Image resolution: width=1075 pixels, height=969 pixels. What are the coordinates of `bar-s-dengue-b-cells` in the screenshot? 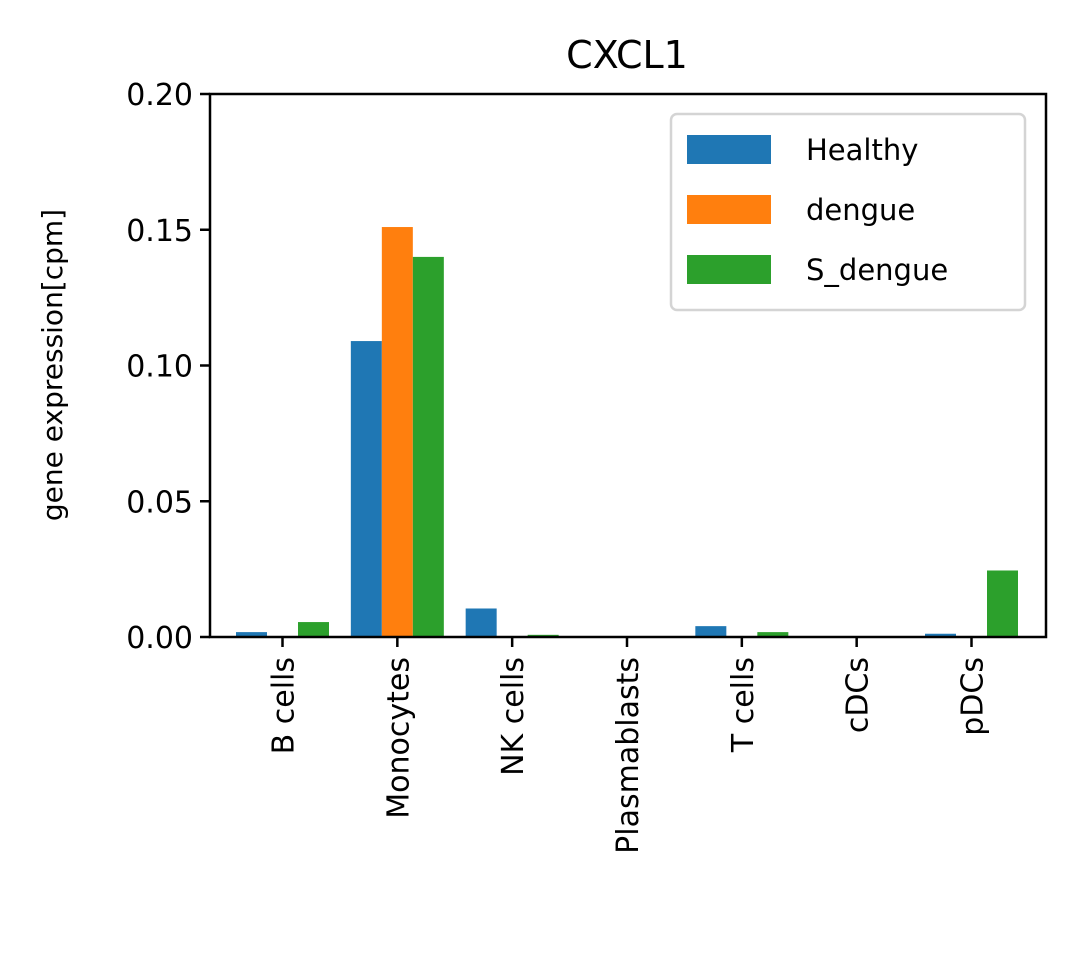 It's located at (313, 629).